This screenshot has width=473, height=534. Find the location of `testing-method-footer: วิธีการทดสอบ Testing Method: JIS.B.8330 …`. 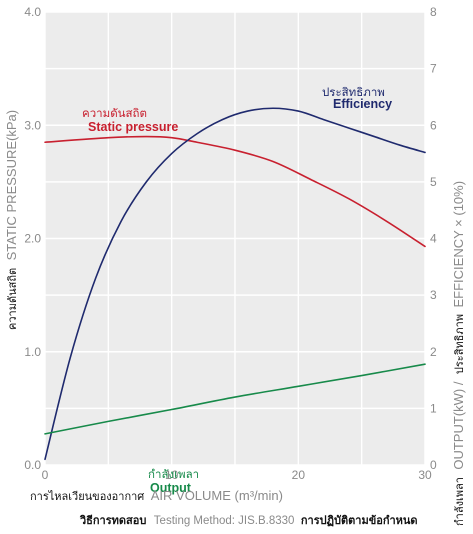

testing-method-footer: วิธีการทดสอบ Testing Method: JIS.B.8330 … is located at coordinates (248, 519).